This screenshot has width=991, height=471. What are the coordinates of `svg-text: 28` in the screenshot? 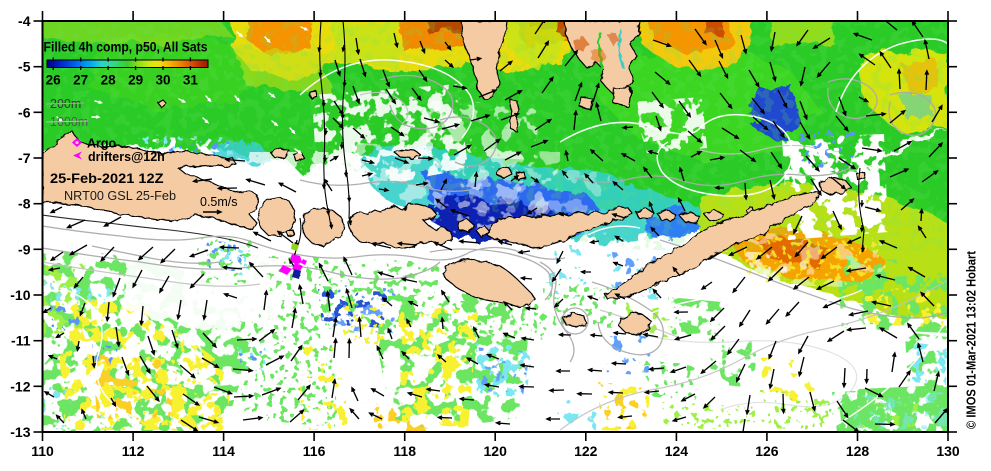 It's located at (109, 80).